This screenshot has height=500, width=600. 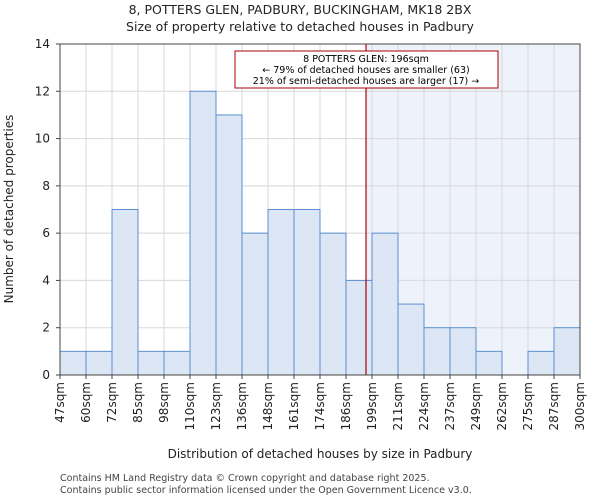 I want to click on x-tick-label-148sqm: 148sqm, so click(x=268, y=406).